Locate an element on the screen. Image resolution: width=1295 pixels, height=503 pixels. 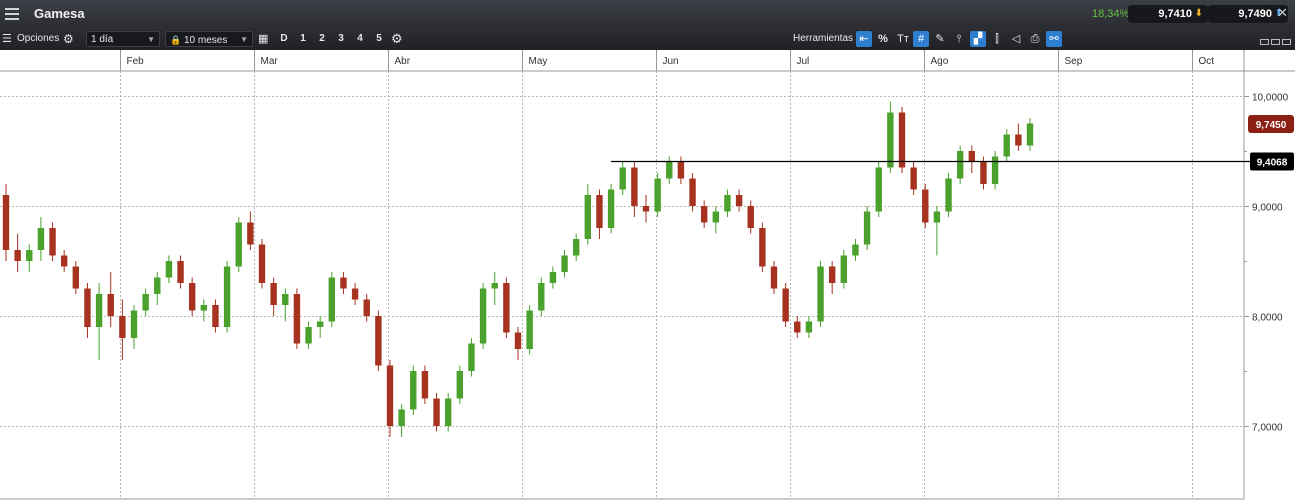
period-1-button: 1 is located at coordinates (303, 38).